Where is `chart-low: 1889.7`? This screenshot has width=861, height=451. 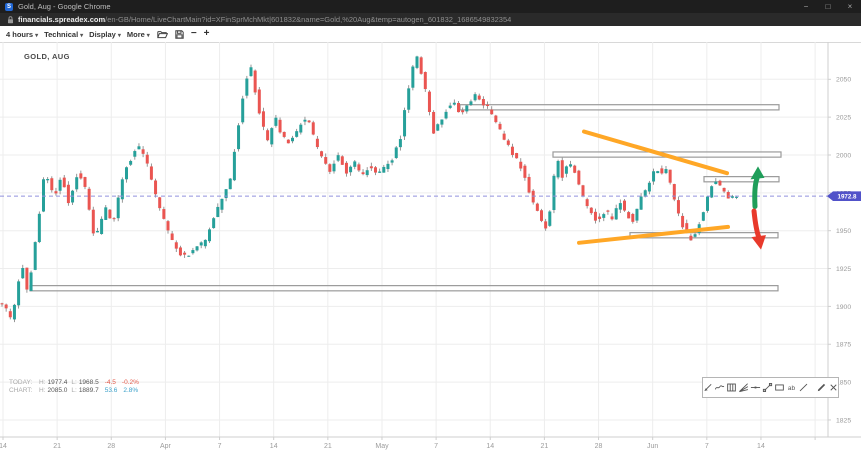
chart-low: 1889.7 is located at coordinates (88, 390).